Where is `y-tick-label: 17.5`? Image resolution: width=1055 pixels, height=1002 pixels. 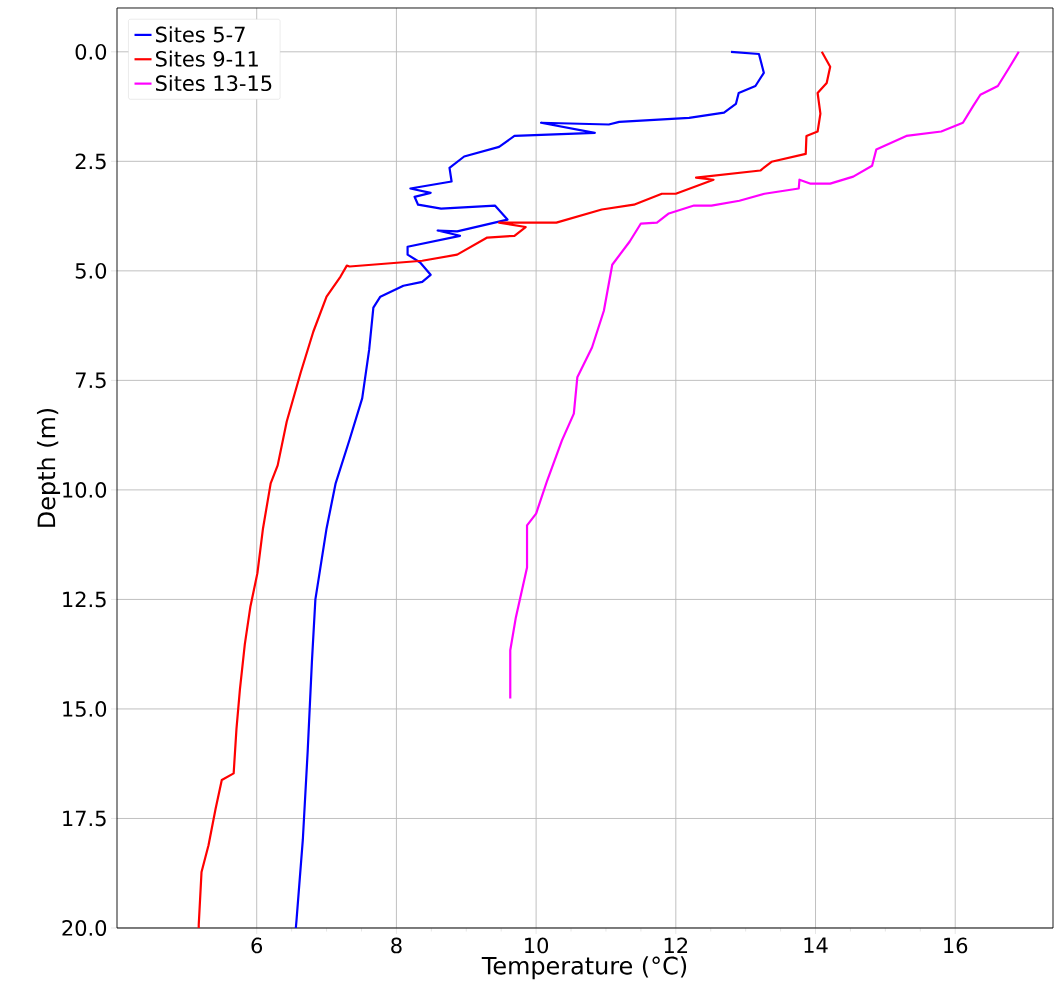 y-tick-label: 17.5 is located at coordinates (84, 818).